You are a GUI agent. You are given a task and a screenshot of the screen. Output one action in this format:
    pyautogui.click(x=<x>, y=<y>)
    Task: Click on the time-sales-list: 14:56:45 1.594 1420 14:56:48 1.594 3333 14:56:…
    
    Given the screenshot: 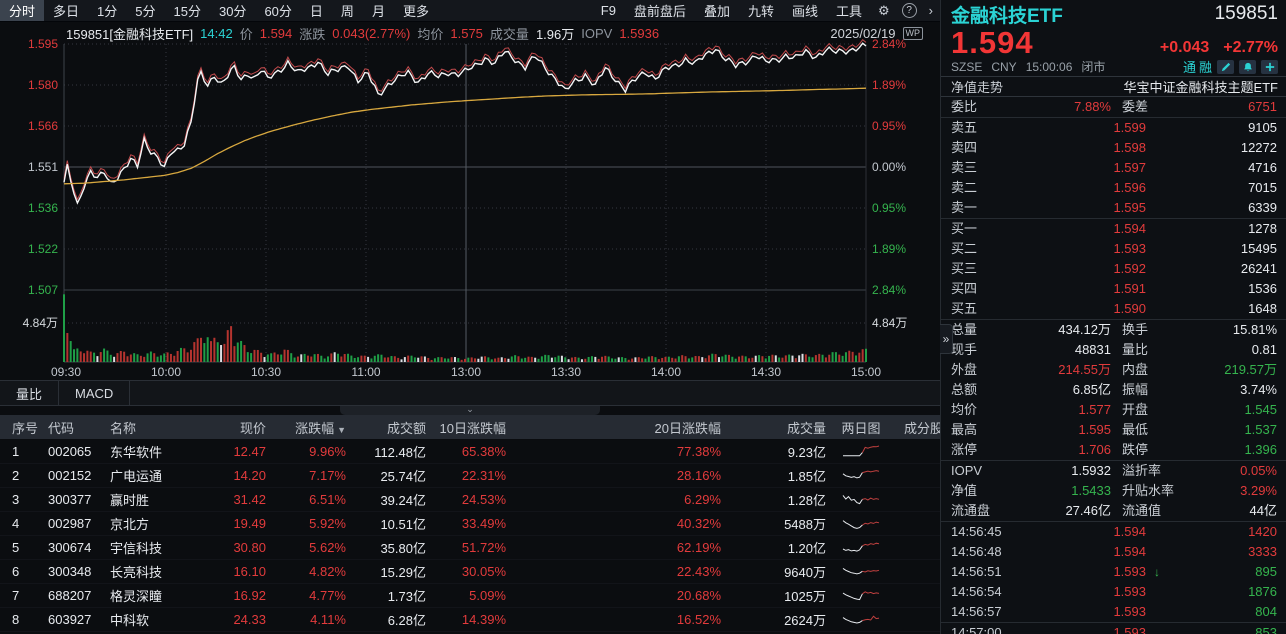 What is the action you would take?
    pyautogui.click(x=1113, y=578)
    